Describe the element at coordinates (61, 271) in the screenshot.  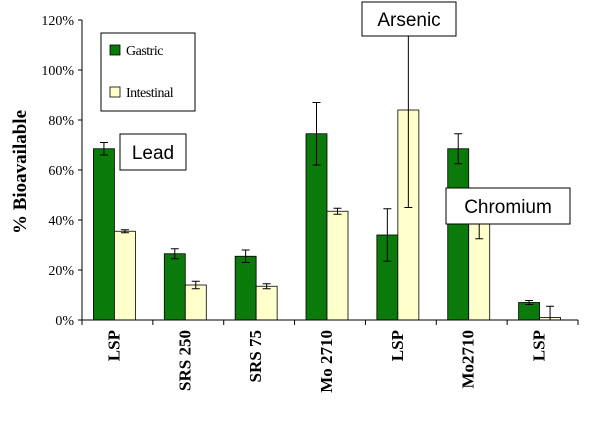
I see `y-tick-label: 20%` at that location.